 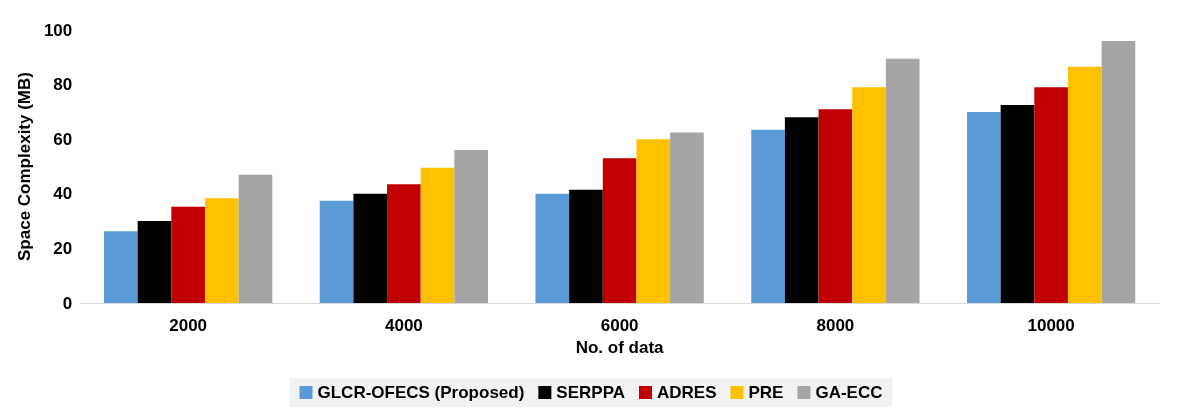 What do you see at coordinates (63, 85) in the screenshot?
I see `y-tick-label: 80` at bounding box center [63, 85].